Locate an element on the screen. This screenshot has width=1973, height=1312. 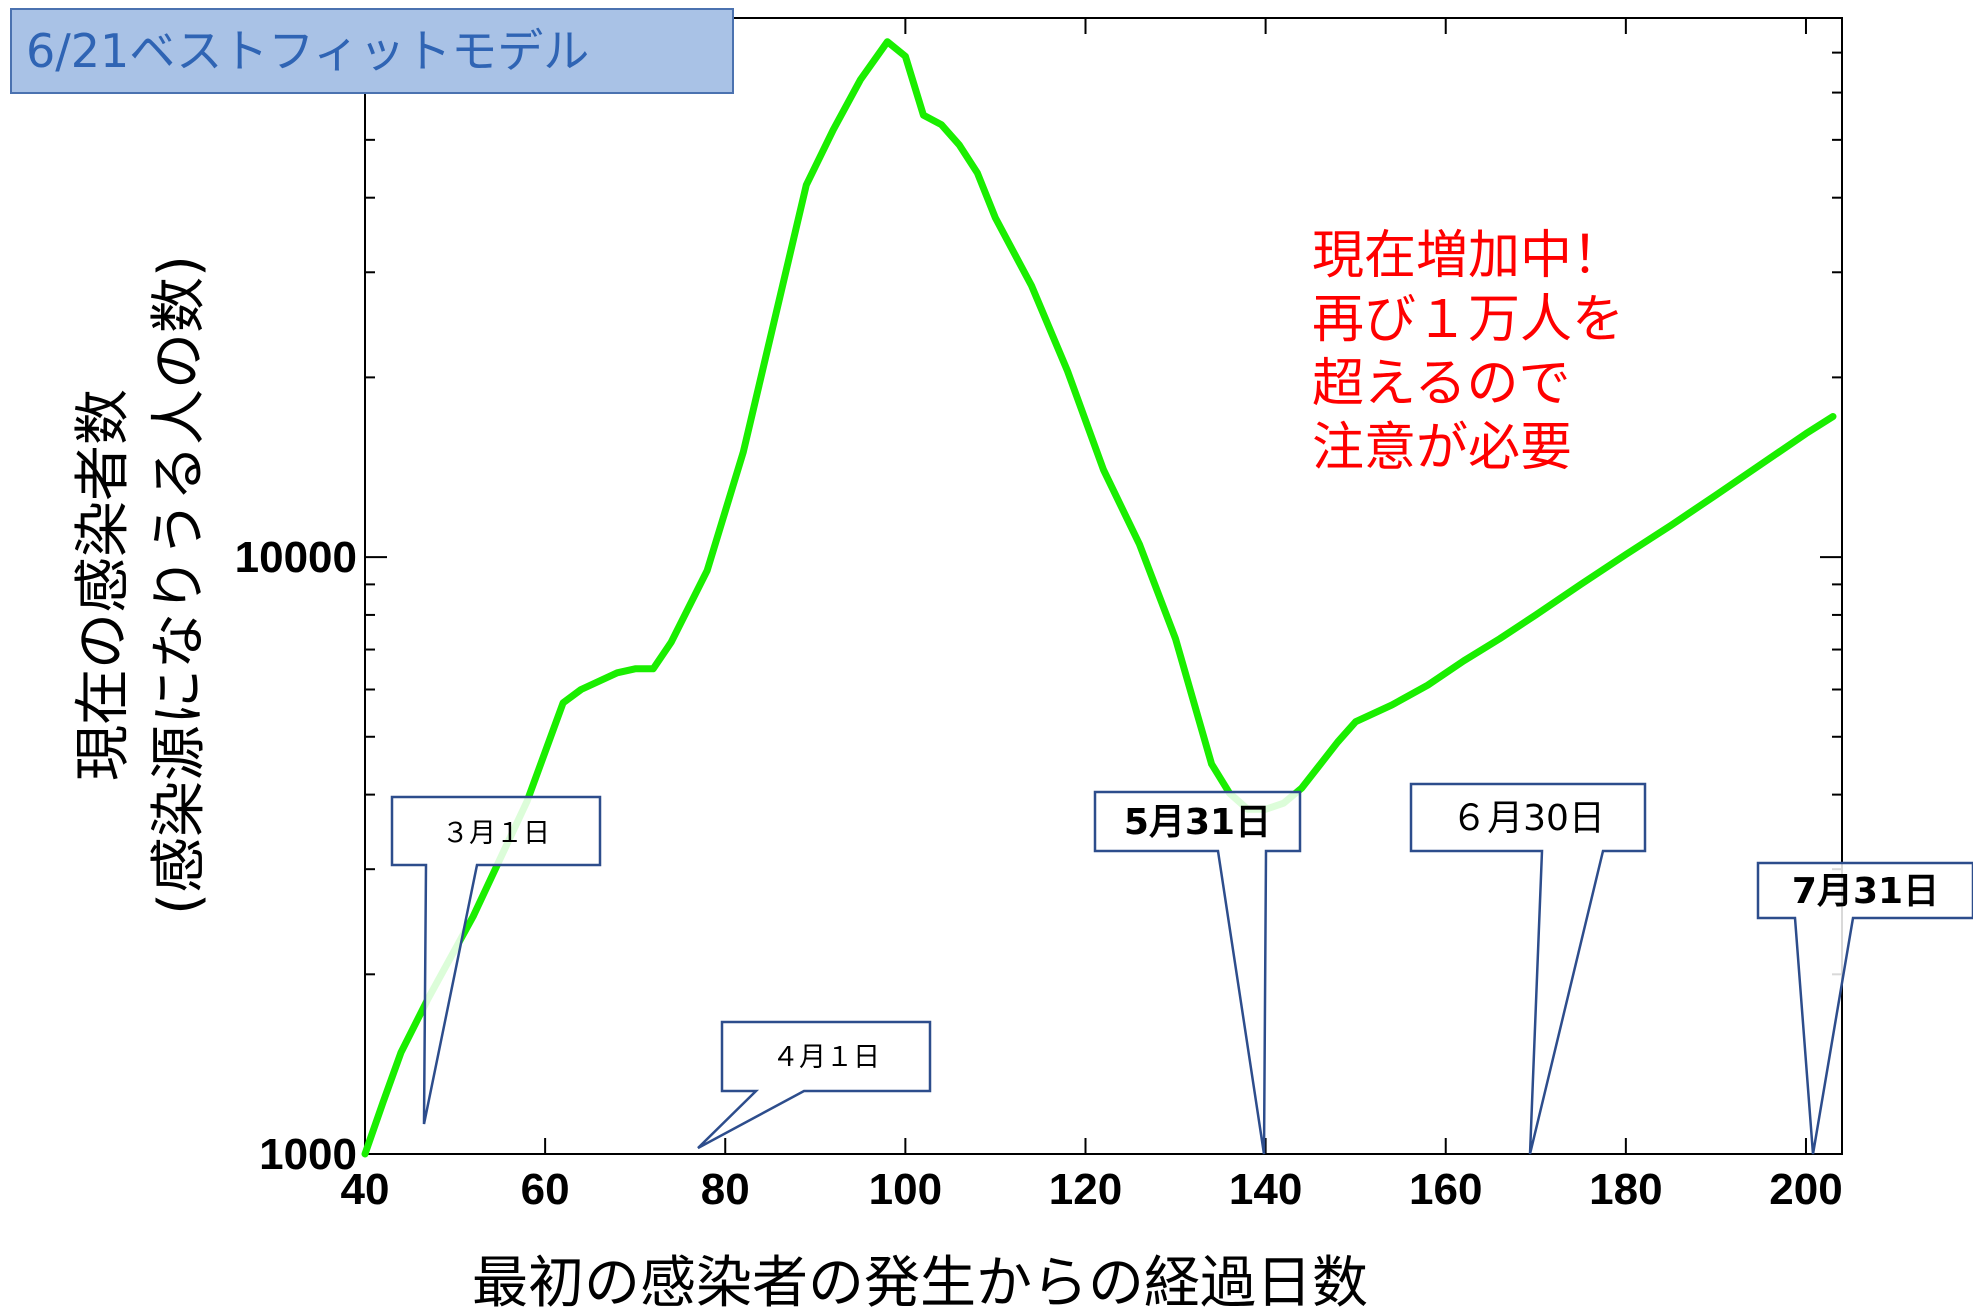
warning-note: 現在増加中！ 再び１万人を 超えるので 注意が必要 is located at coordinates (1468, 352).